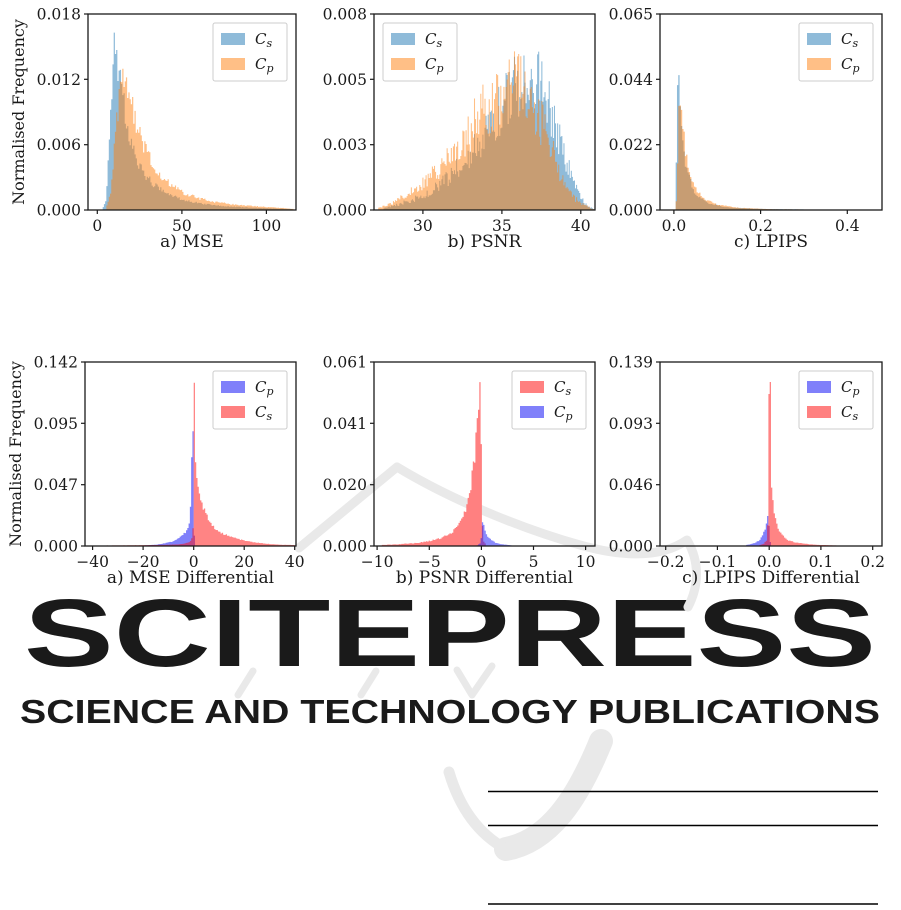 The width and height of the screenshot is (901, 910). I want to click on x-axis: 30 35 40, so click(502, 222).